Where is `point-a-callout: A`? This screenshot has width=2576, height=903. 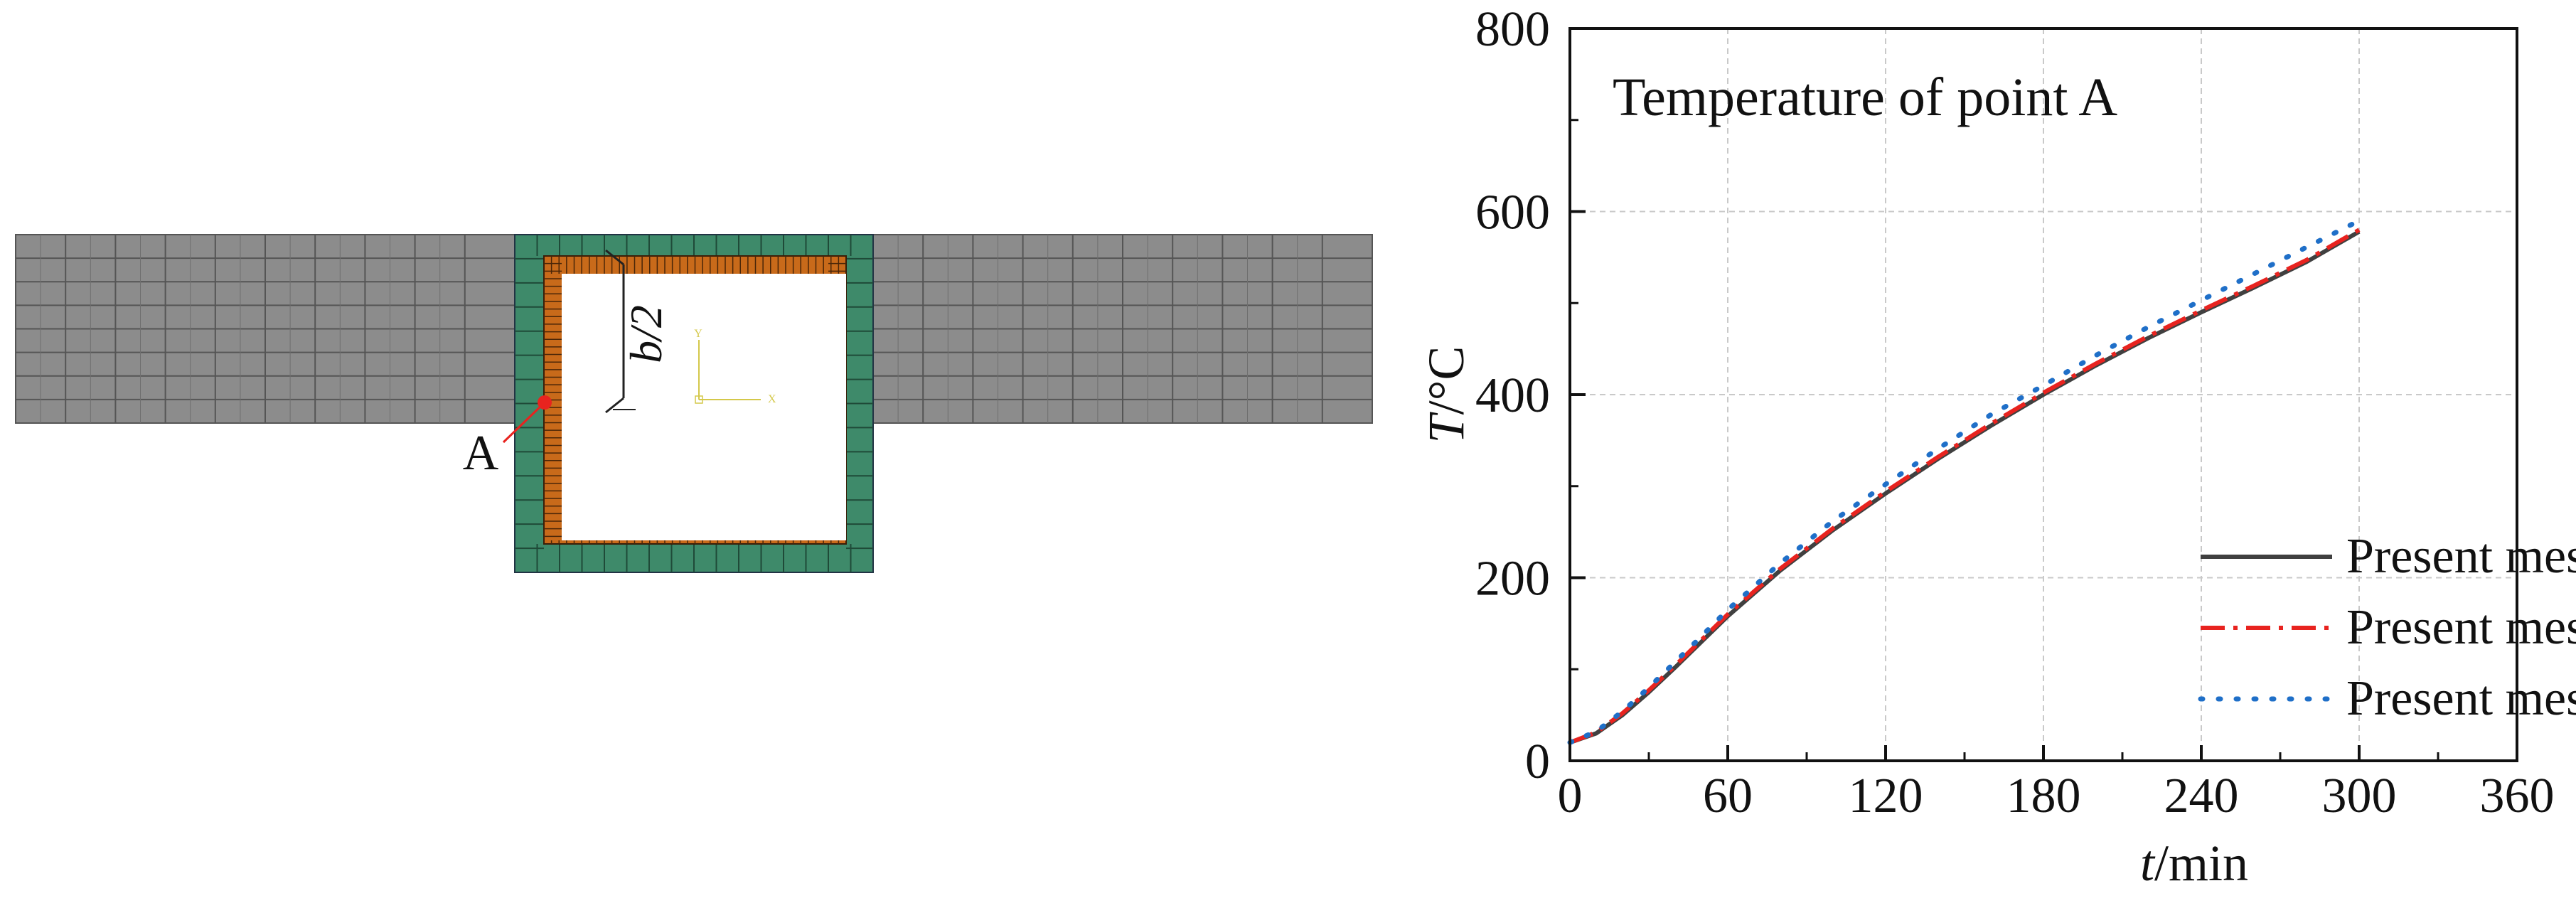
point-a-callout: A is located at coordinates (507, 438).